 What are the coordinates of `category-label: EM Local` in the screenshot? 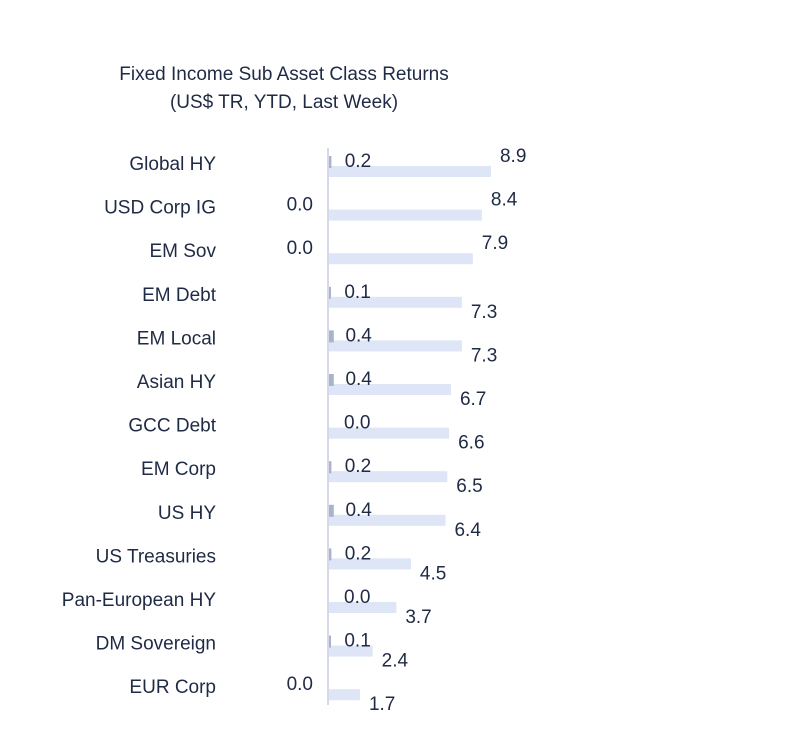 It's located at (176, 338).